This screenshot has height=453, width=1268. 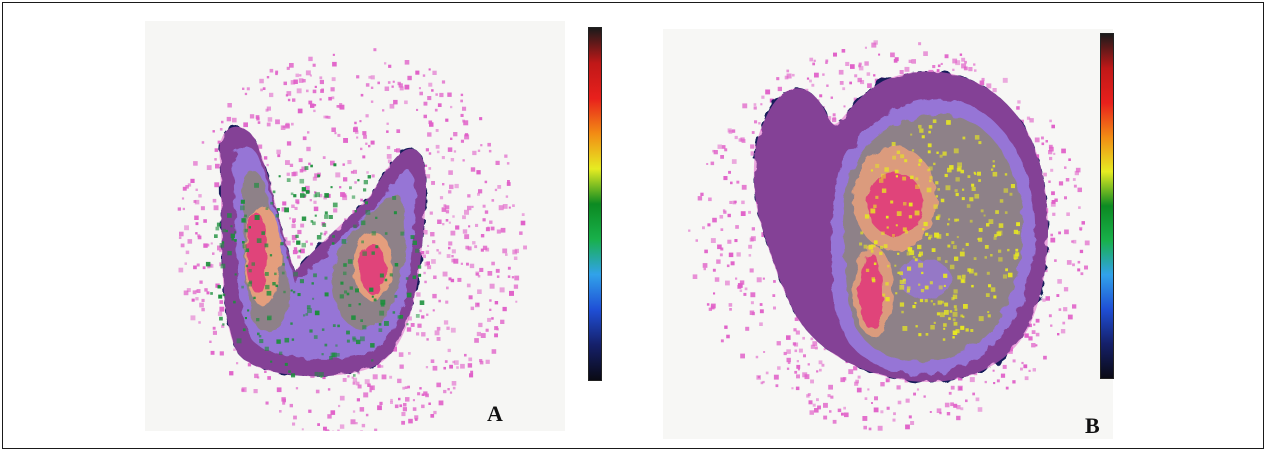 What do you see at coordinates (315, 270) in the screenshot?
I see `speckle-inner-a` at bounding box center [315, 270].